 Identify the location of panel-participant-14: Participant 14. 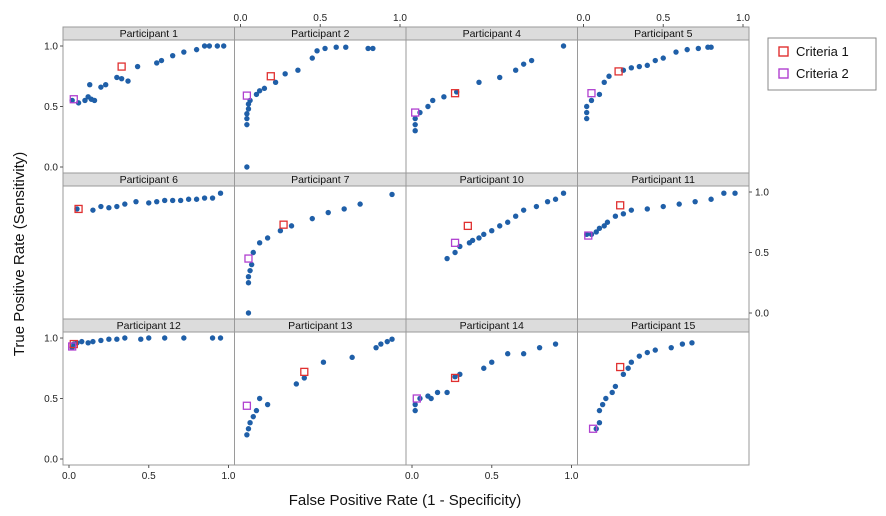
(491, 392).